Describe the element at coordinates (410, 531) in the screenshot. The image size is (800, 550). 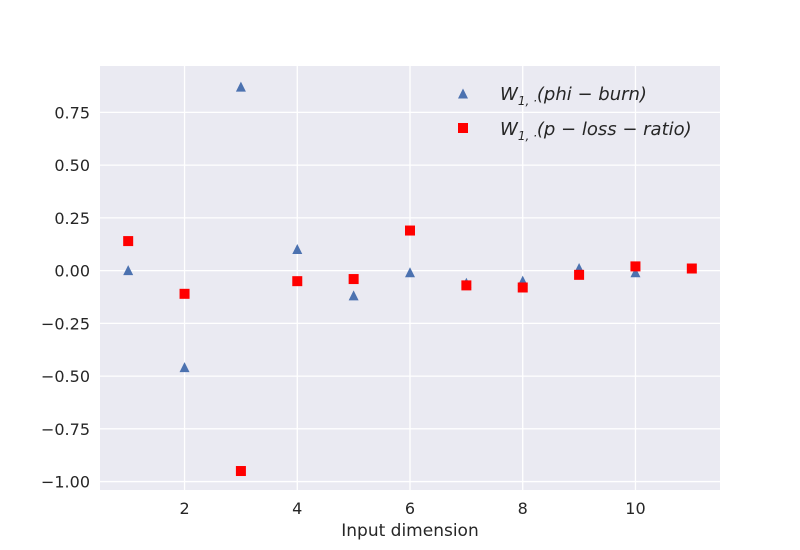
I see `x-axis-title: Input dimension` at that location.